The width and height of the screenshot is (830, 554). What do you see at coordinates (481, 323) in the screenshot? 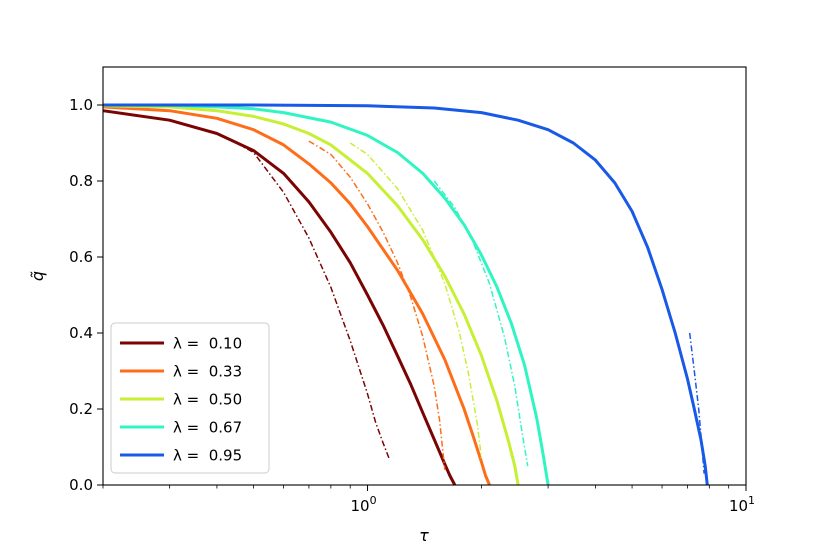
I see `series-4-dashdot-line` at bounding box center [481, 323].